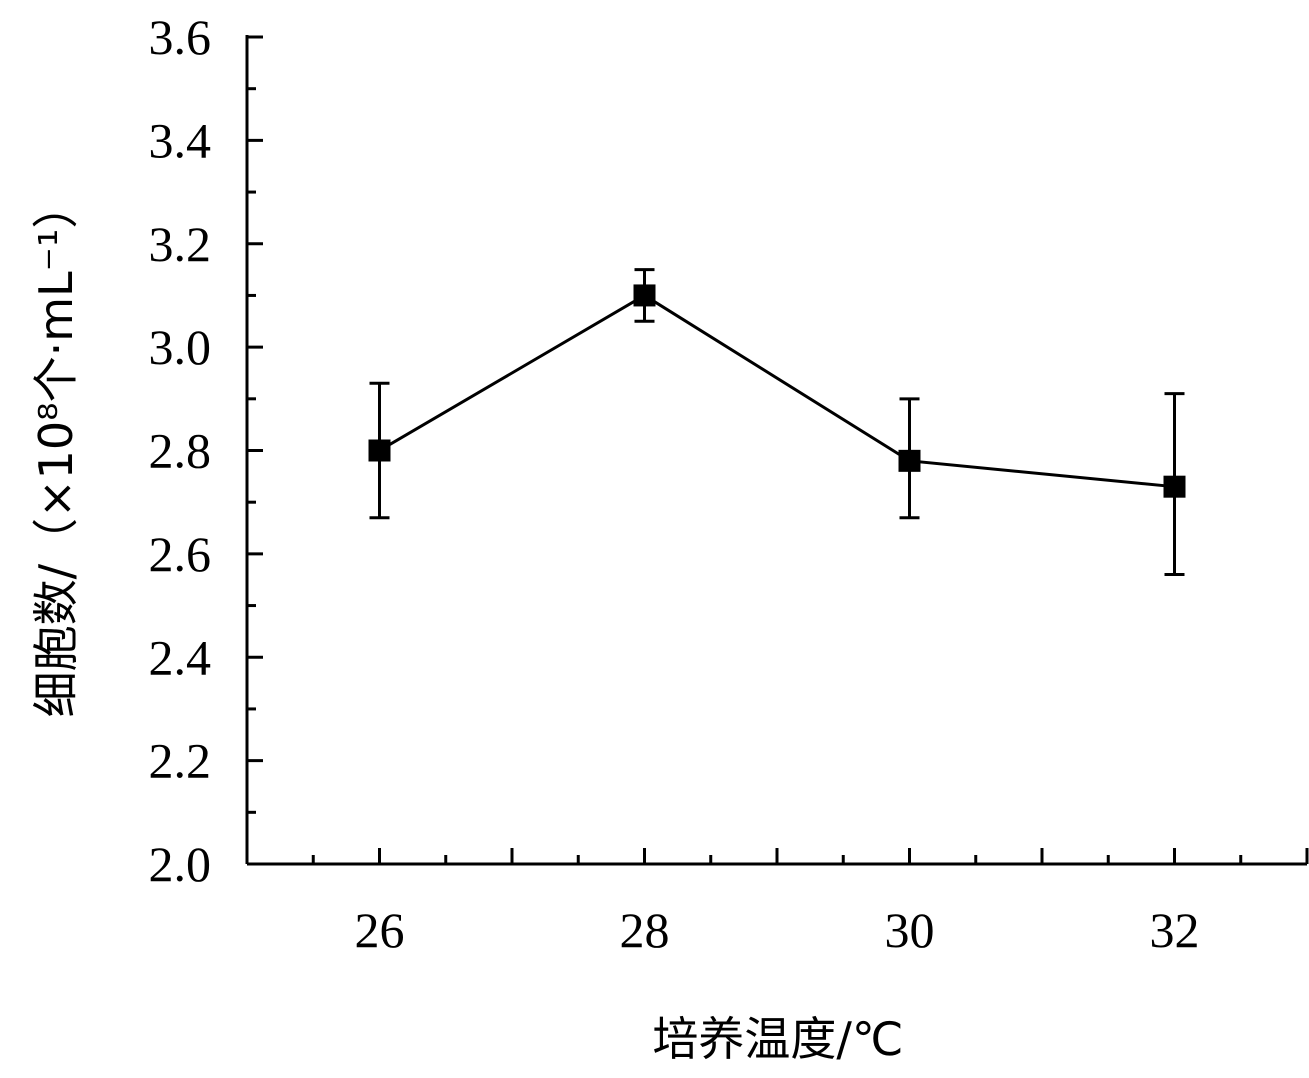  I want to click on y-ticks: 2.0 2.2 2.4 2.6 2.8 3.0 3.2 3.4 3.6, so click(206, 450).